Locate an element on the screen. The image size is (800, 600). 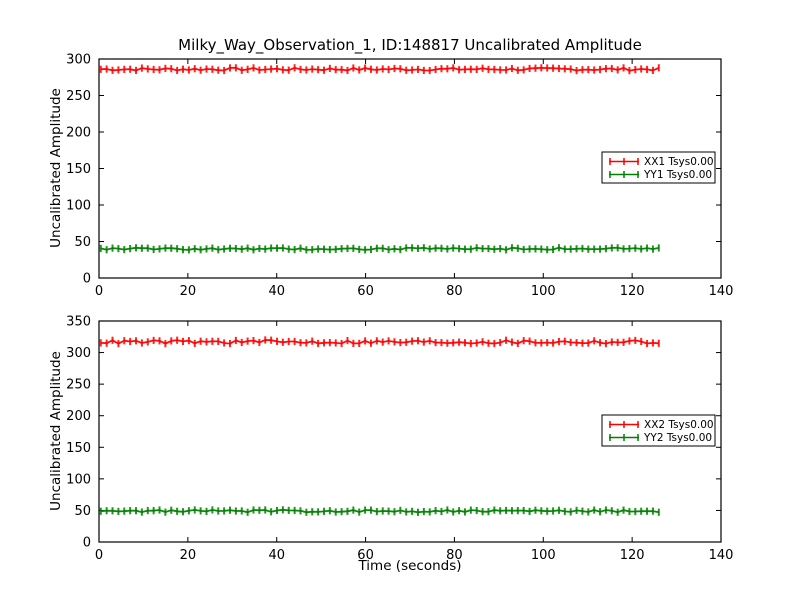
x-axis-label: Time (seconds) is located at coordinates (410, 566).